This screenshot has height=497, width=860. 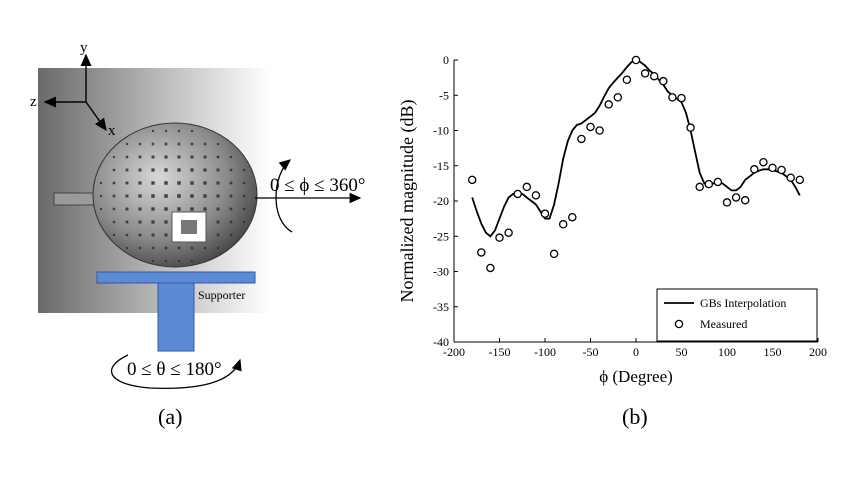 I want to click on theta-range-label: 0 ≤ θ ≤ 180°, so click(x=174, y=369).